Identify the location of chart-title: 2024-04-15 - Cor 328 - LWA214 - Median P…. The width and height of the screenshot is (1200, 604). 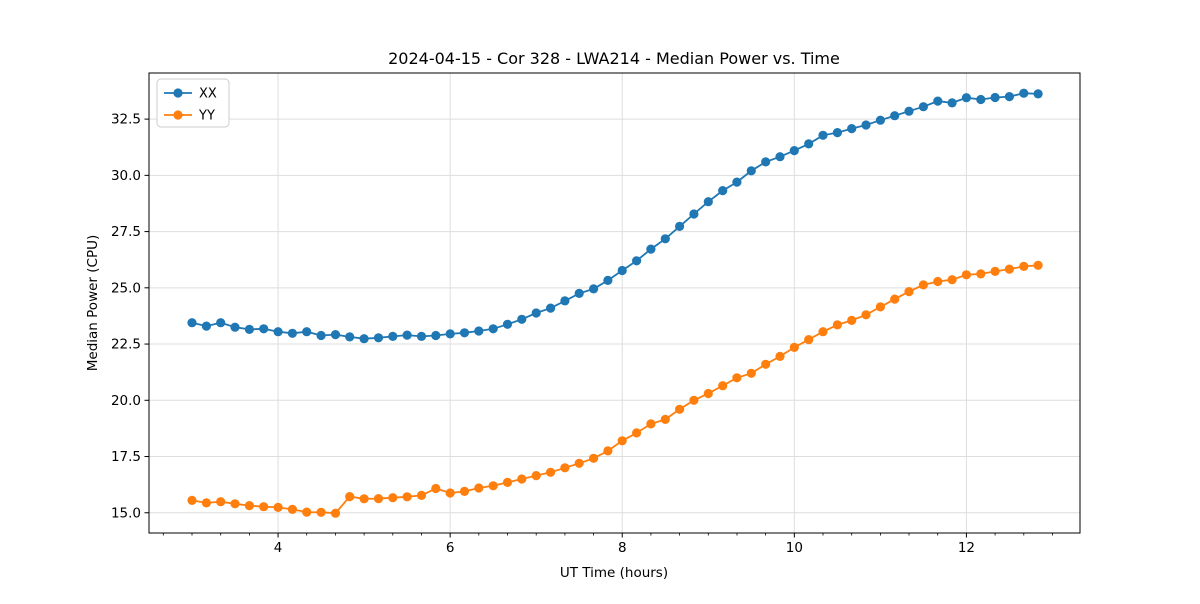
(614, 58).